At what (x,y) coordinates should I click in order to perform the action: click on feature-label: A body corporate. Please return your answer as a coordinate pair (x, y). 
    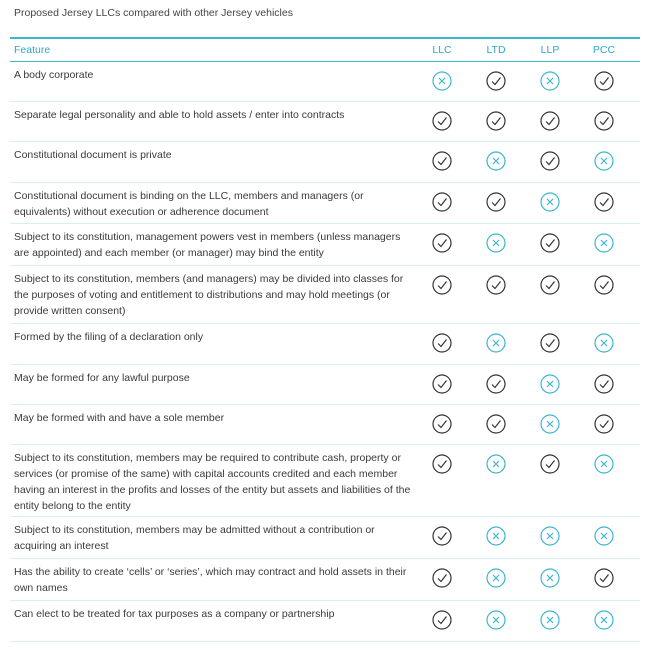
    Looking at the image, I should click on (54, 75).